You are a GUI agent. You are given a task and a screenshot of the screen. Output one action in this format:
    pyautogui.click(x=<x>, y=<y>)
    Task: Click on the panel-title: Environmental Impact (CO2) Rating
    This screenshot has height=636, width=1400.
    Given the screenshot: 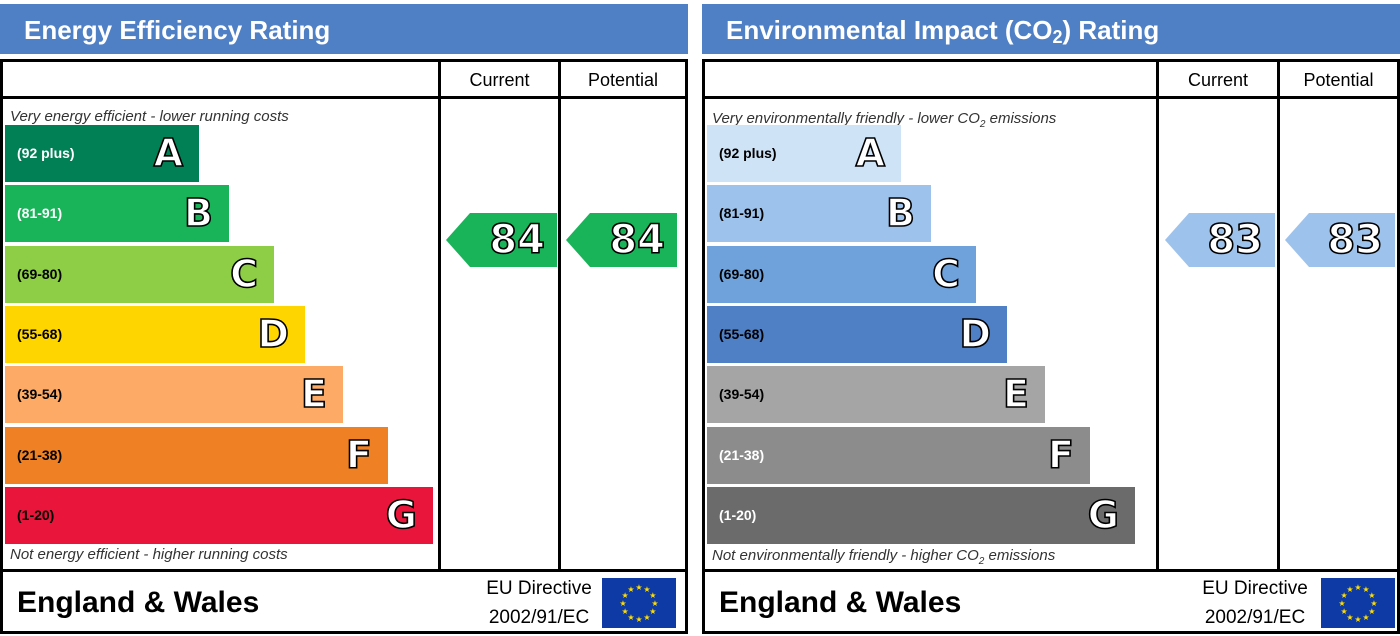 What is the action you would take?
    pyautogui.click(x=1051, y=29)
    